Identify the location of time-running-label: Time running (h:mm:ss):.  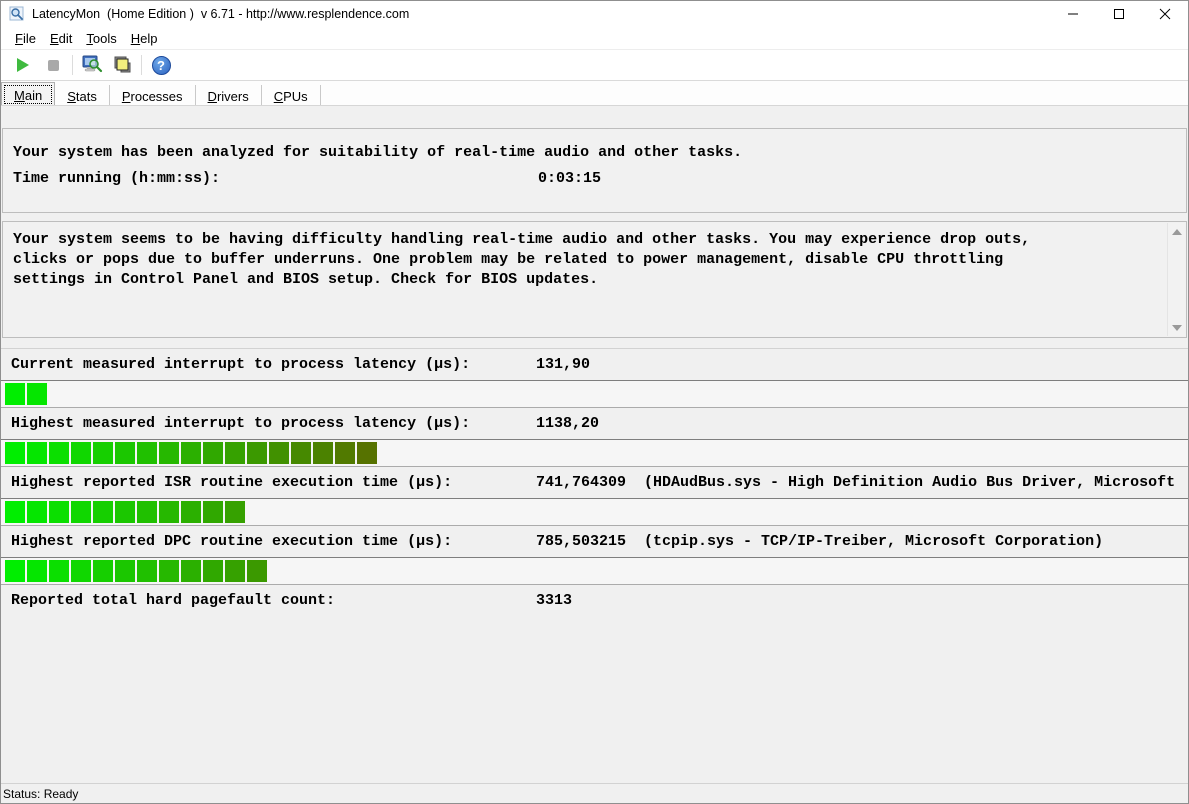
(117, 178).